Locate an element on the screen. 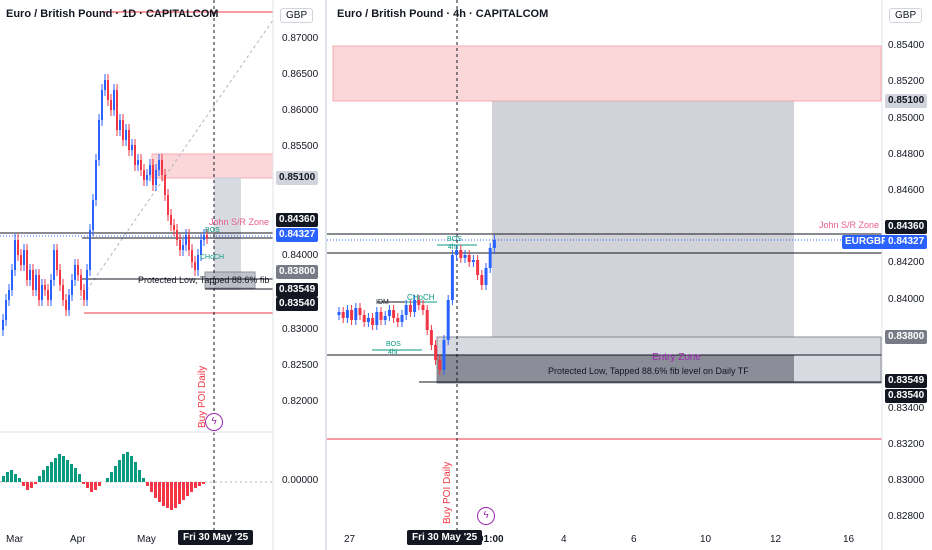 Image resolution: width=932 pixels, height=550 pixels. x-tick: 16 is located at coordinates (849, 539).